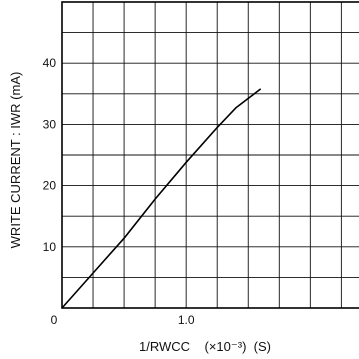  Describe the element at coordinates (15, 160) in the screenshot. I see `y-axis-label: WRITE CURRENT : IWR (mA)` at that location.